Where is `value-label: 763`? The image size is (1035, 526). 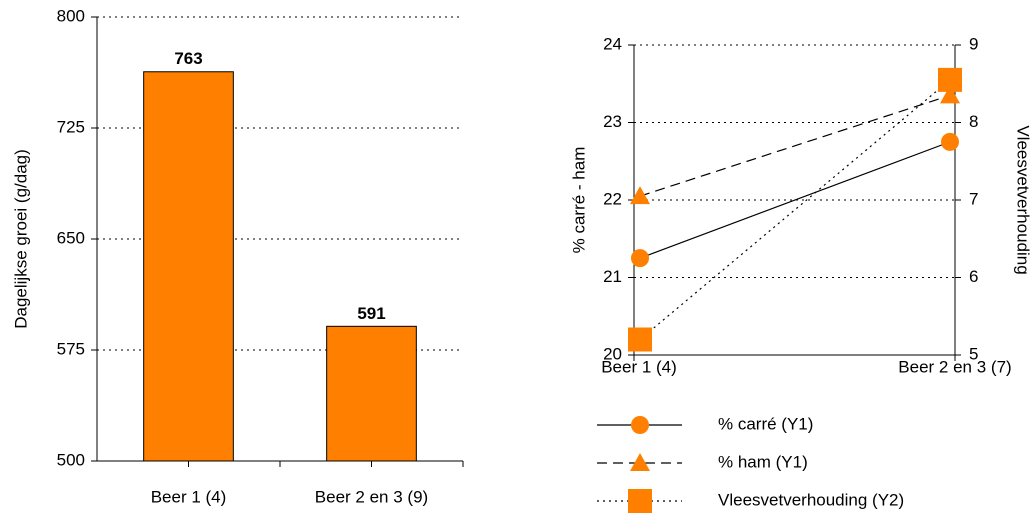
value-label: 763 is located at coordinates (188, 58).